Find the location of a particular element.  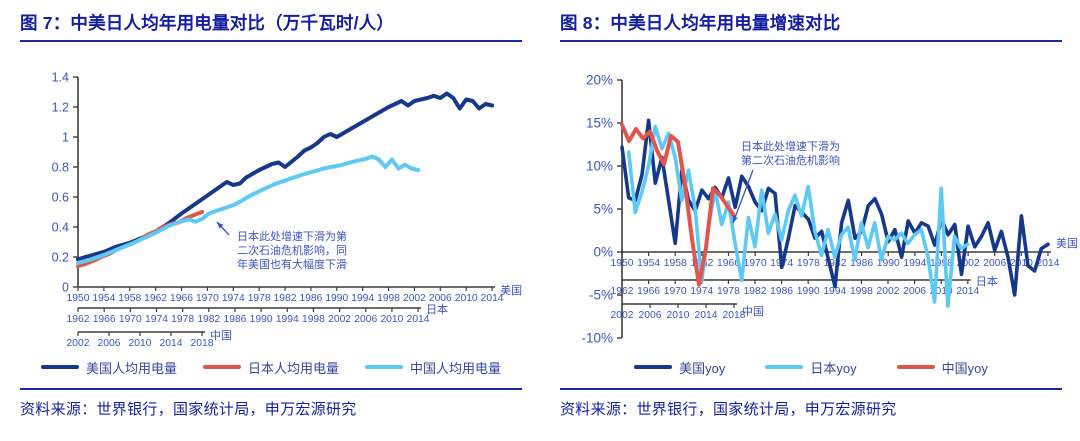

legend-label: 中国人均用电量 is located at coordinates (456, 368).